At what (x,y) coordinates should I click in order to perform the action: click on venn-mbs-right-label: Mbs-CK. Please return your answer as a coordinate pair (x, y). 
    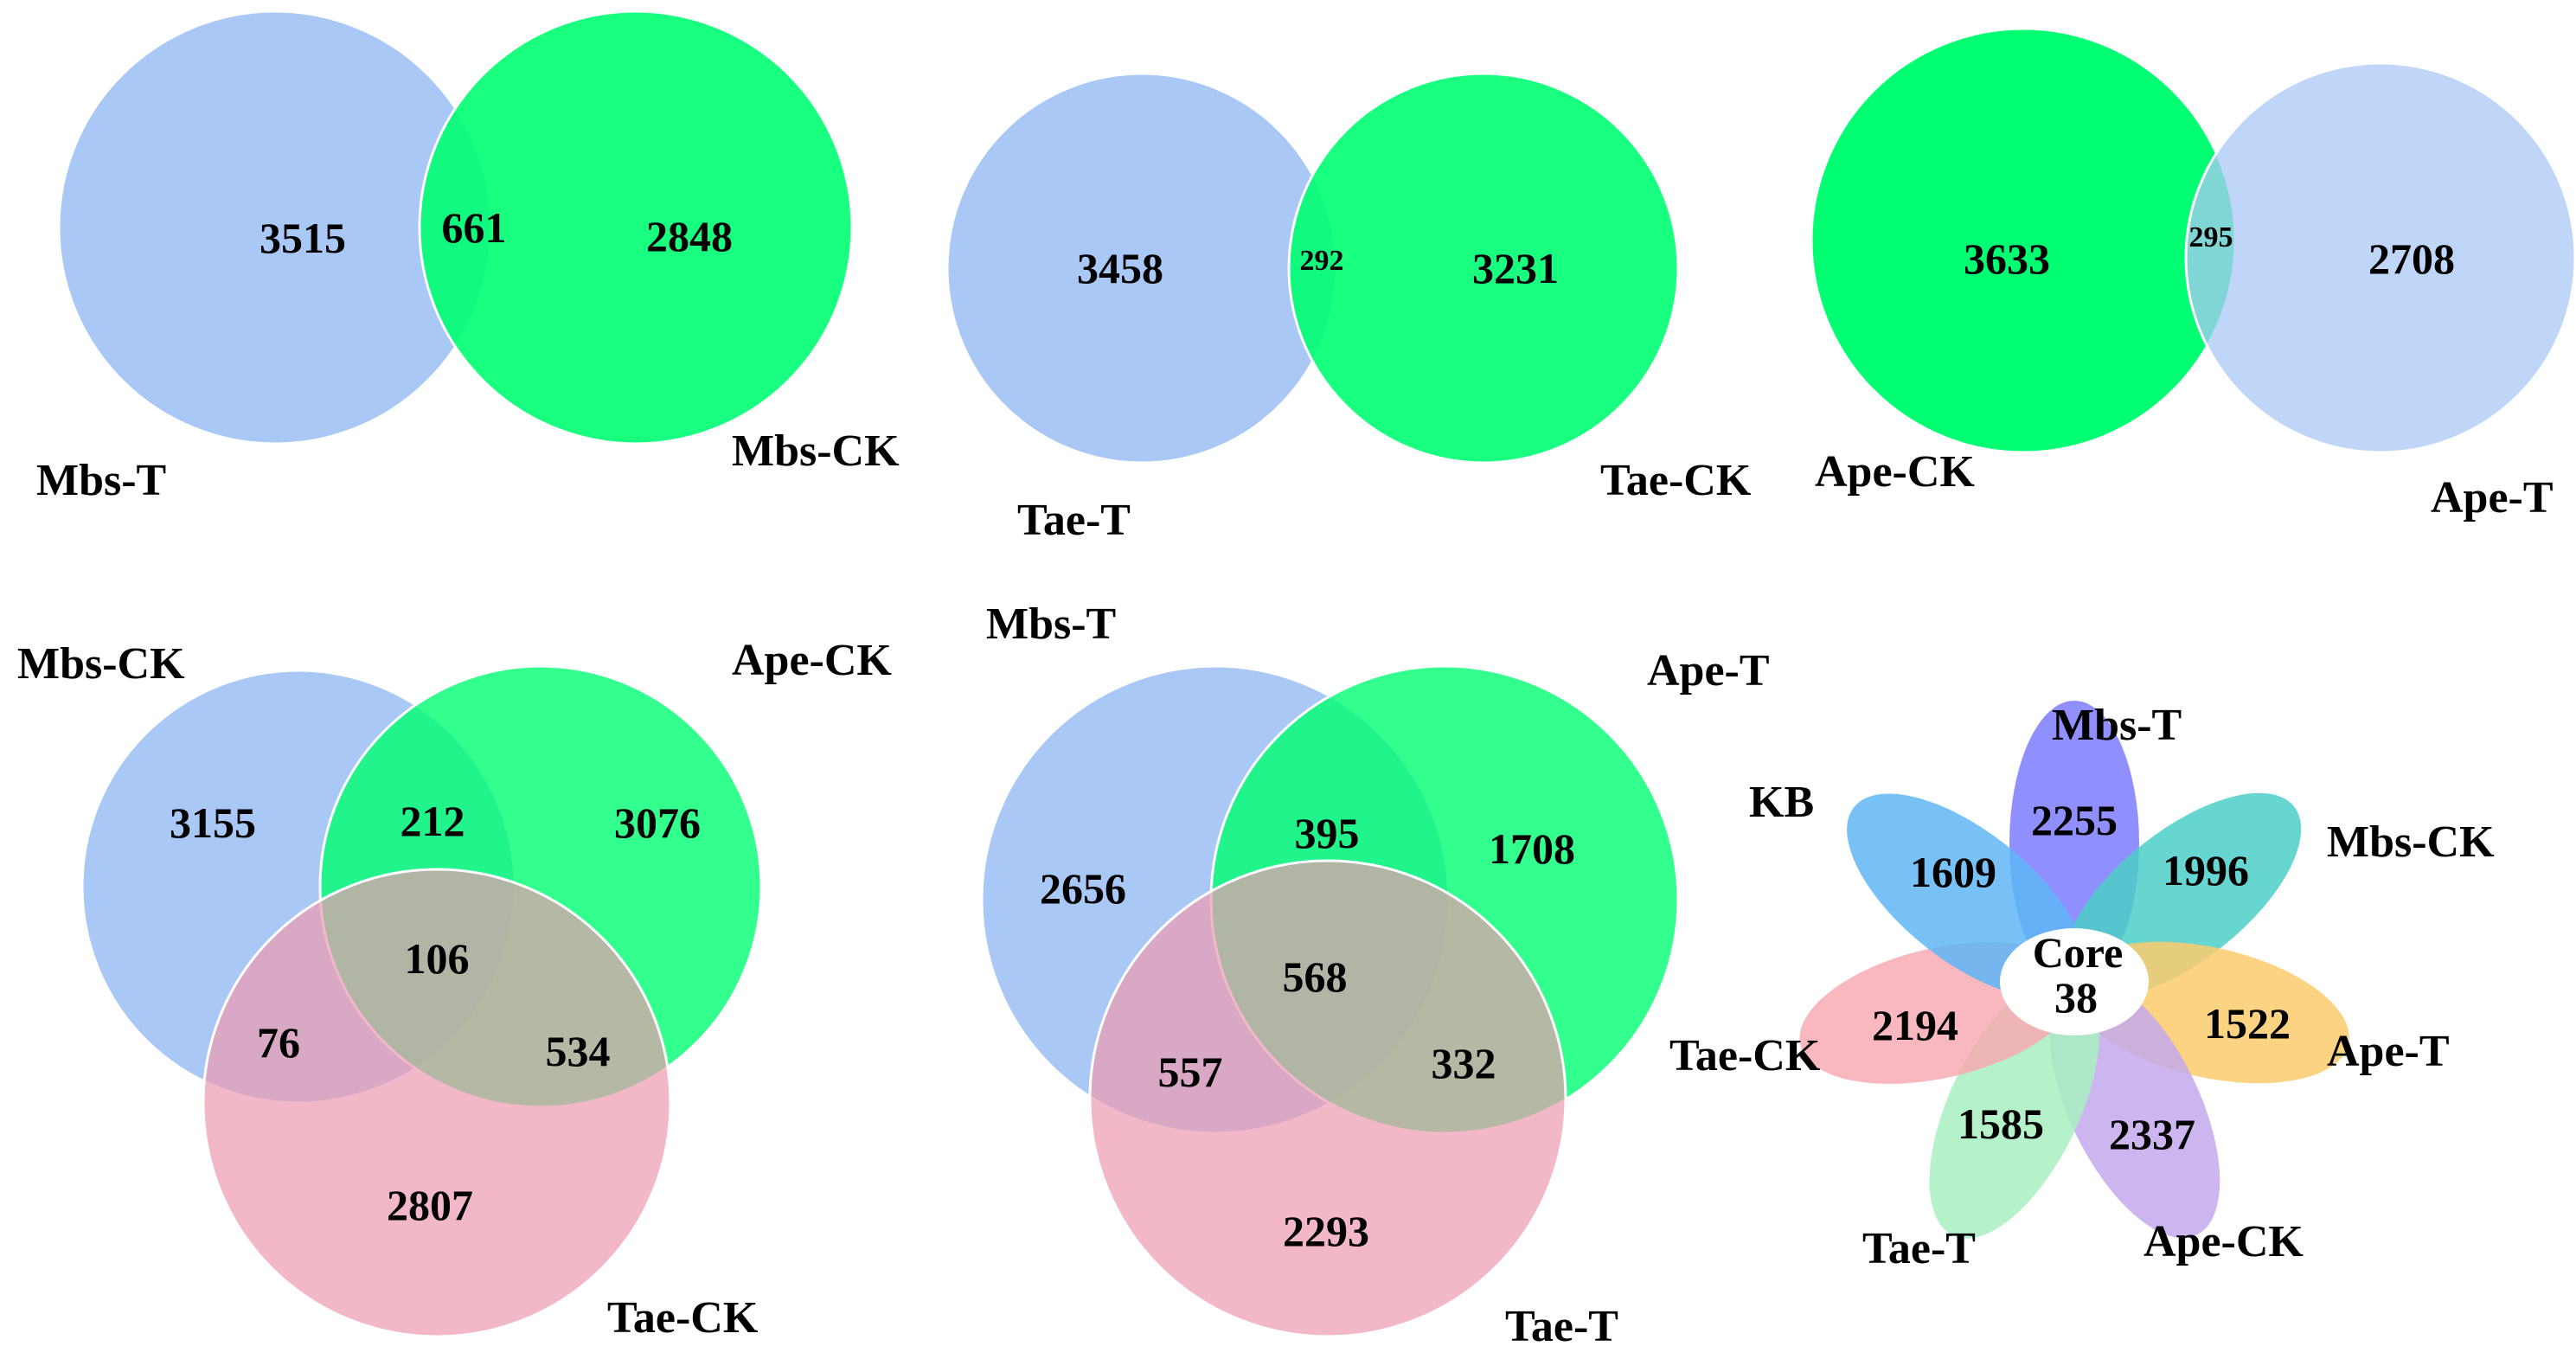
    Looking at the image, I should click on (816, 451).